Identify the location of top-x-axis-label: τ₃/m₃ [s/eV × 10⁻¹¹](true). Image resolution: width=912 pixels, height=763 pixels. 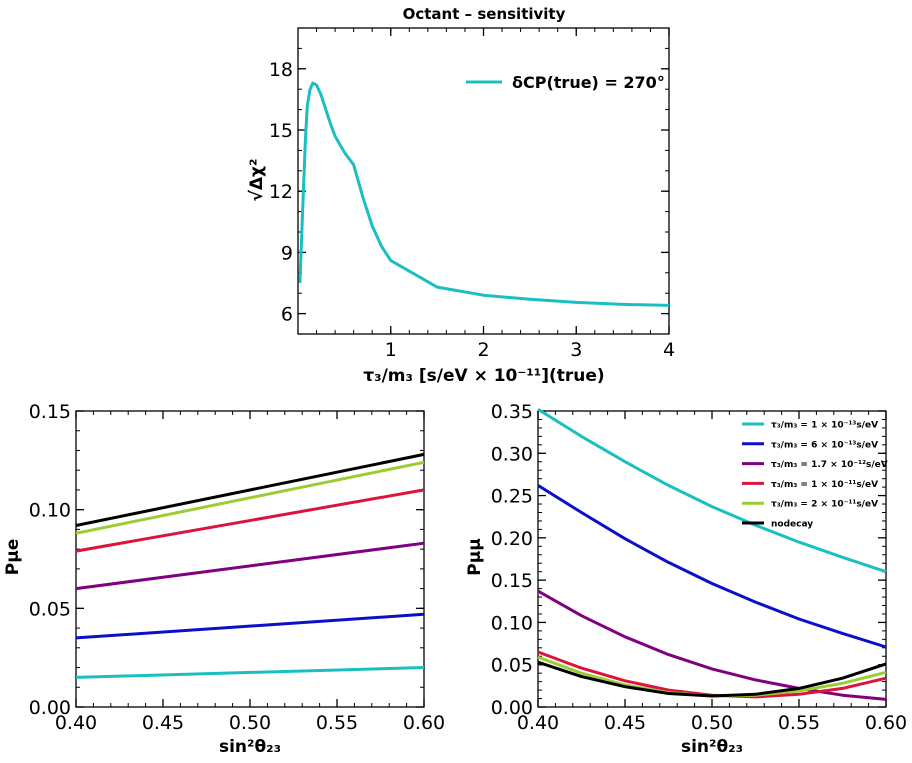
(483, 376).